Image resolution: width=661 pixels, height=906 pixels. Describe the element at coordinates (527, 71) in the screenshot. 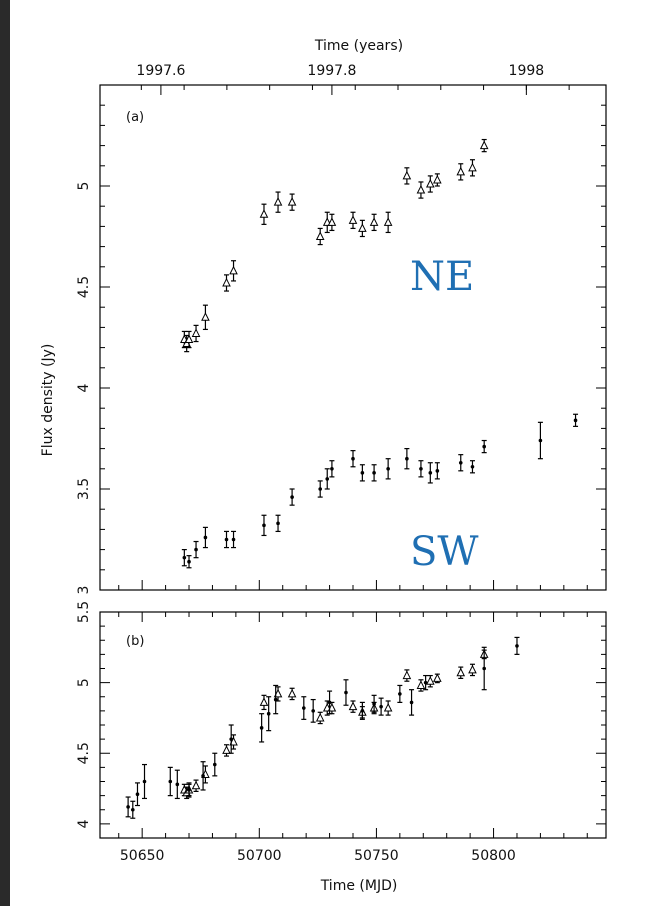

I see `top-year-tick-label: 1998` at that location.